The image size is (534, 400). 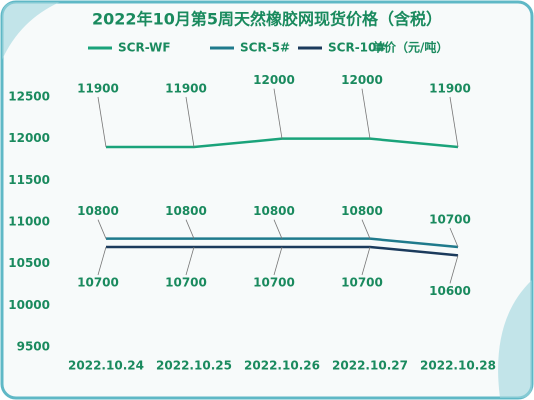 What do you see at coordinates (106, 366) in the screenshot?
I see `x-tick-label: 2022.10.24` at bounding box center [106, 366].